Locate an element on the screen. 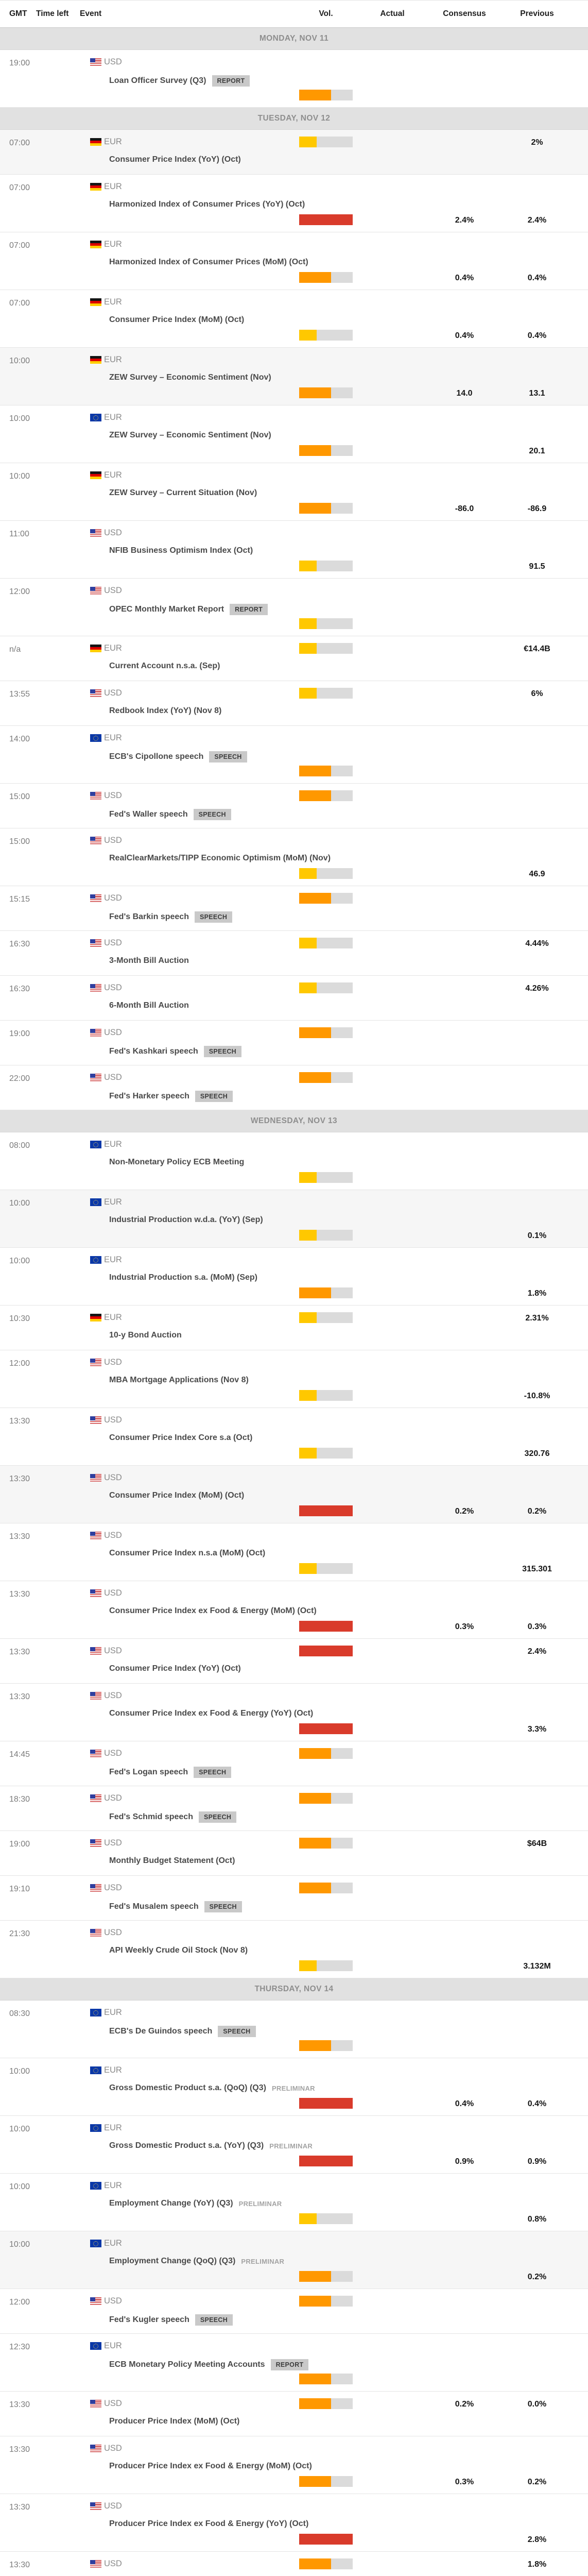  event-row: 19:00 USD Loan Officer Survey (Q3) REPORT is located at coordinates (294, 79).